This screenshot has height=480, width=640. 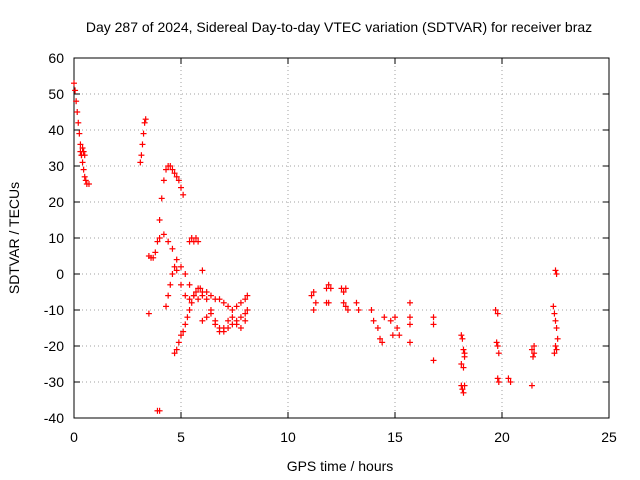 What do you see at coordinates (224, 322) in the screenshot?
I see `series-seg10` at bounding box center [224, 322].